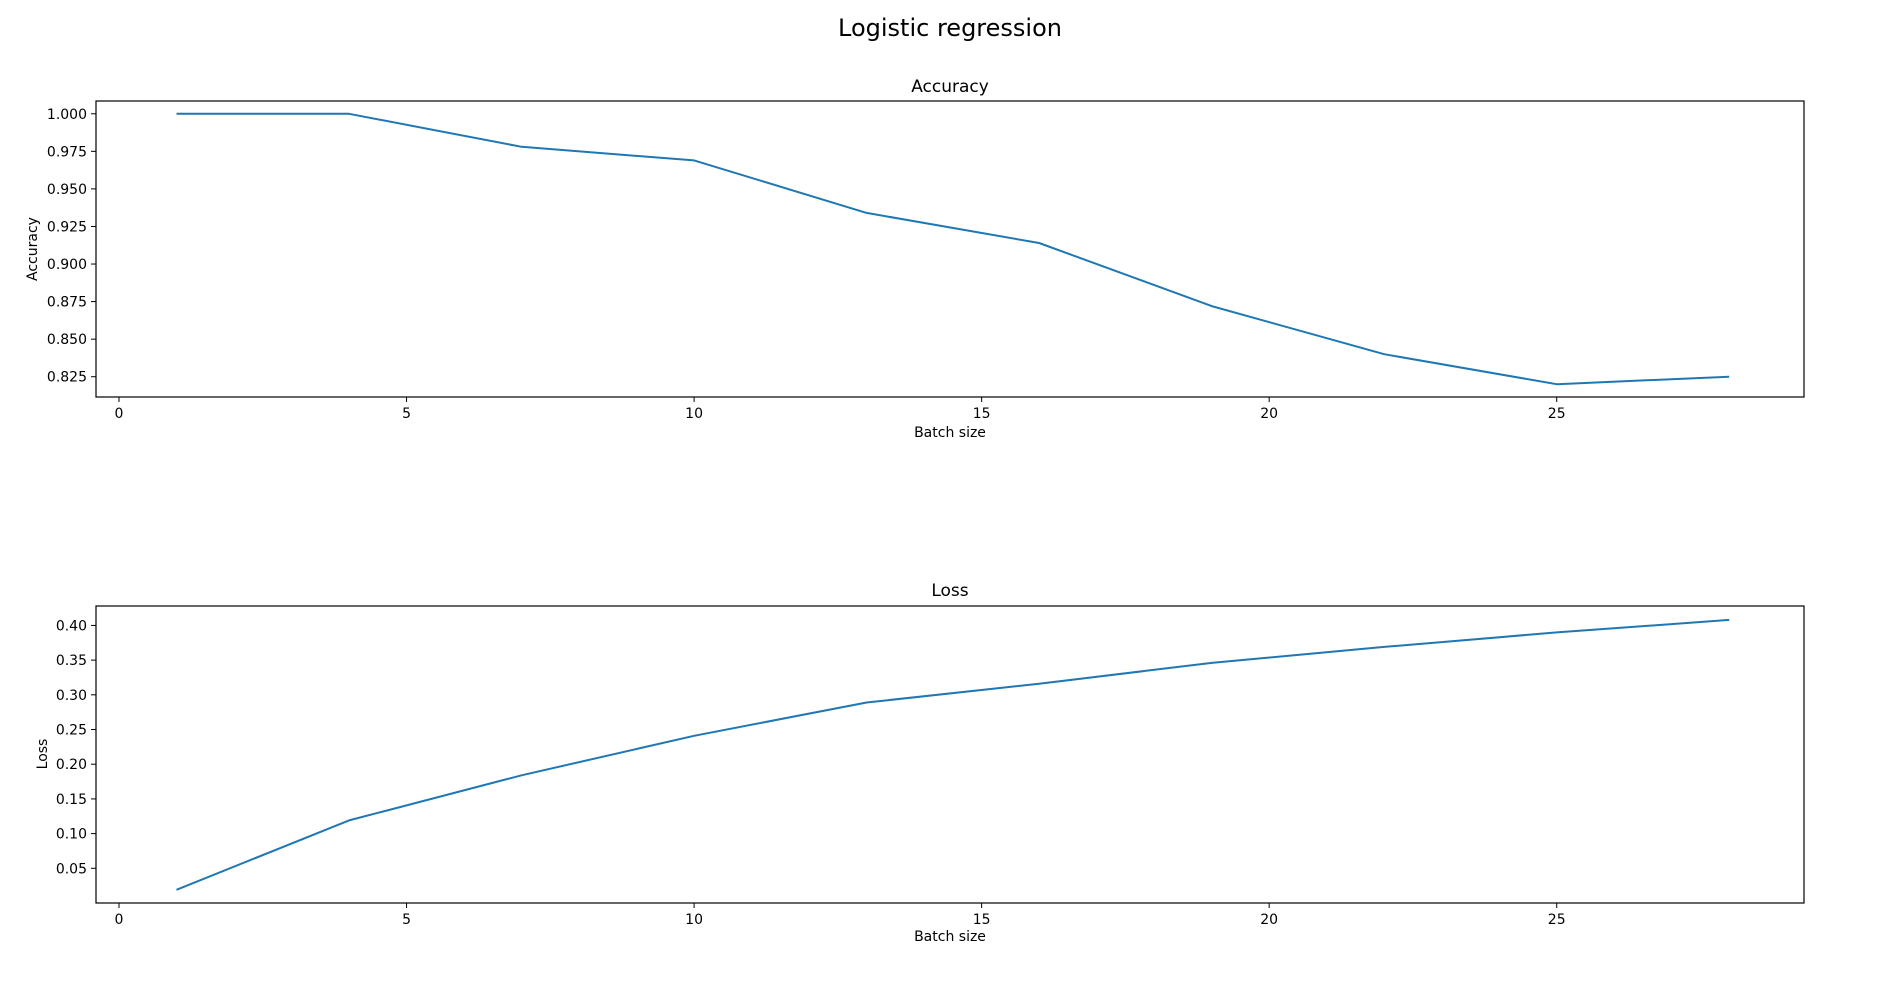 The width and height of the screenshot is (1900, 1000). What do you see at coordinates (119, 920) in the screenshot?
I see `loss-x-tick-label: 0` at bounding box center [119, 920].